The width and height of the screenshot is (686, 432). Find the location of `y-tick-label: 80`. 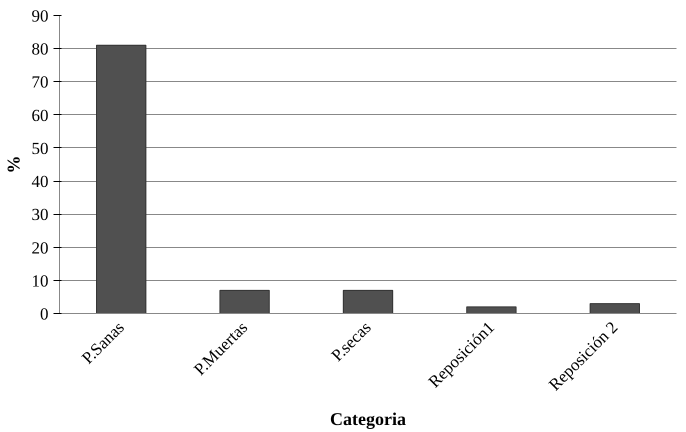

y-tick-label: 80 is located at coordinates (40, 49).